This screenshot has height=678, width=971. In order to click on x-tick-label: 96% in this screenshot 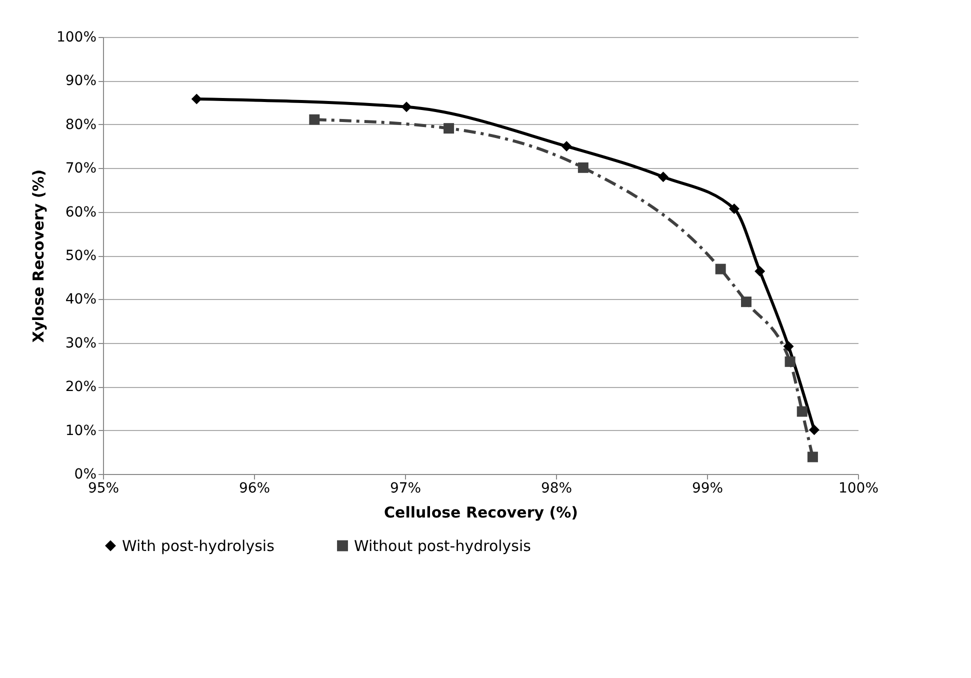, I will do `click(254, 488)`.